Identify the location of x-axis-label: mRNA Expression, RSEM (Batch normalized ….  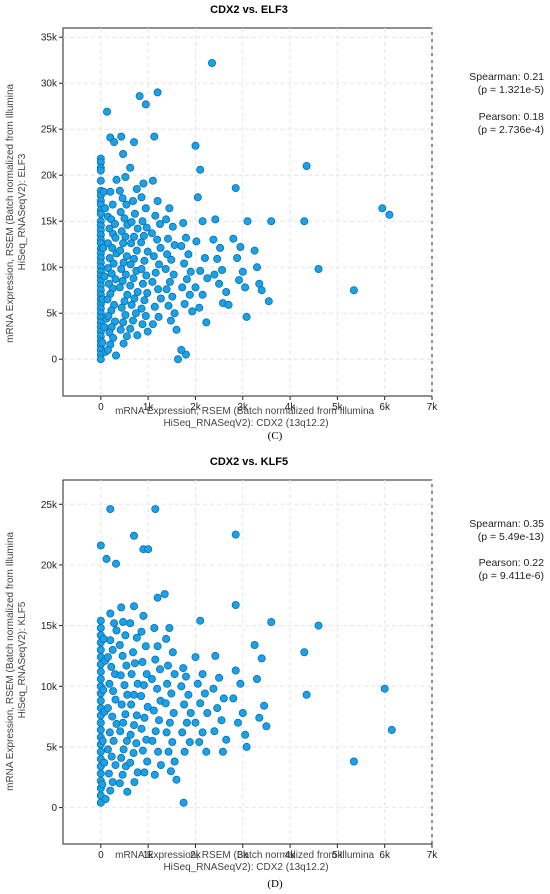
(246, 417).